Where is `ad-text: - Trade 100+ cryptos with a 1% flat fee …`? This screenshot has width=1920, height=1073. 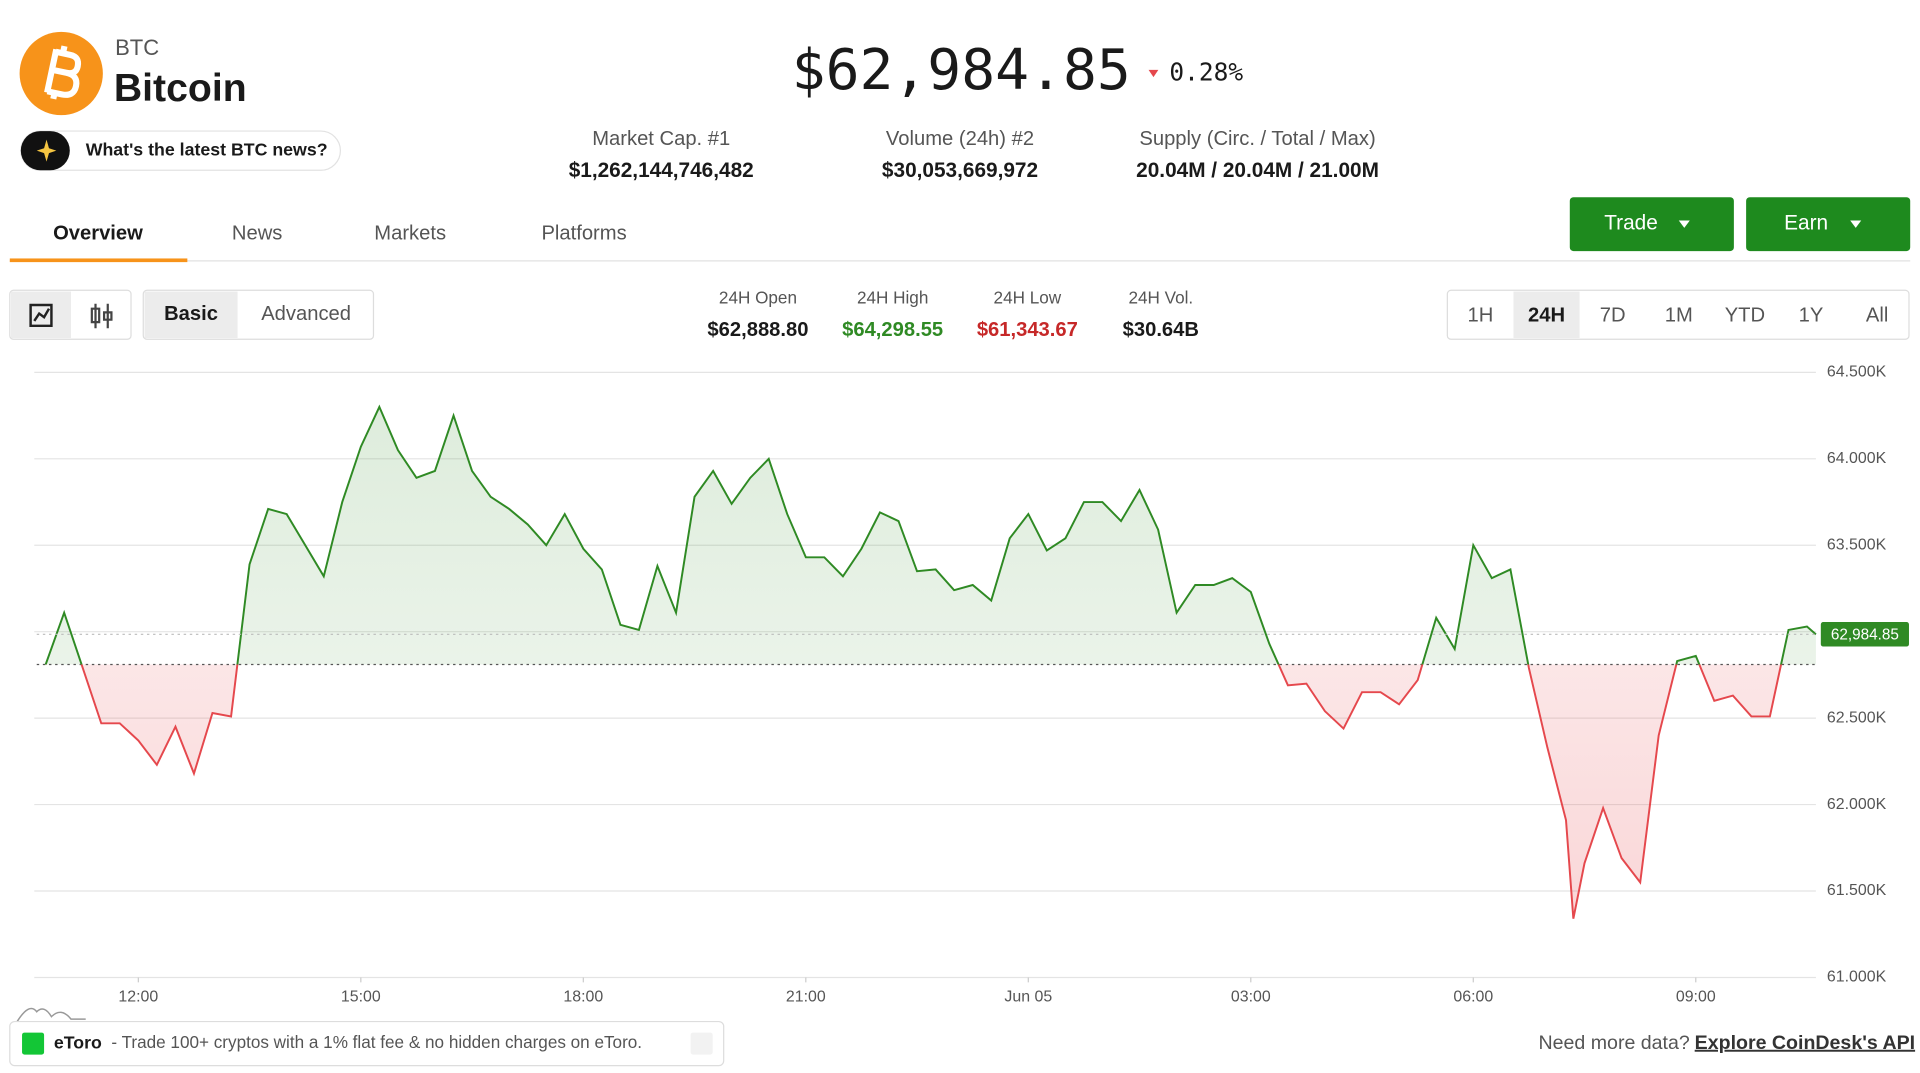
ad-text: - Trade 100+ cryptos with a 1% flat fee … is located at coordinates (376, 1042).